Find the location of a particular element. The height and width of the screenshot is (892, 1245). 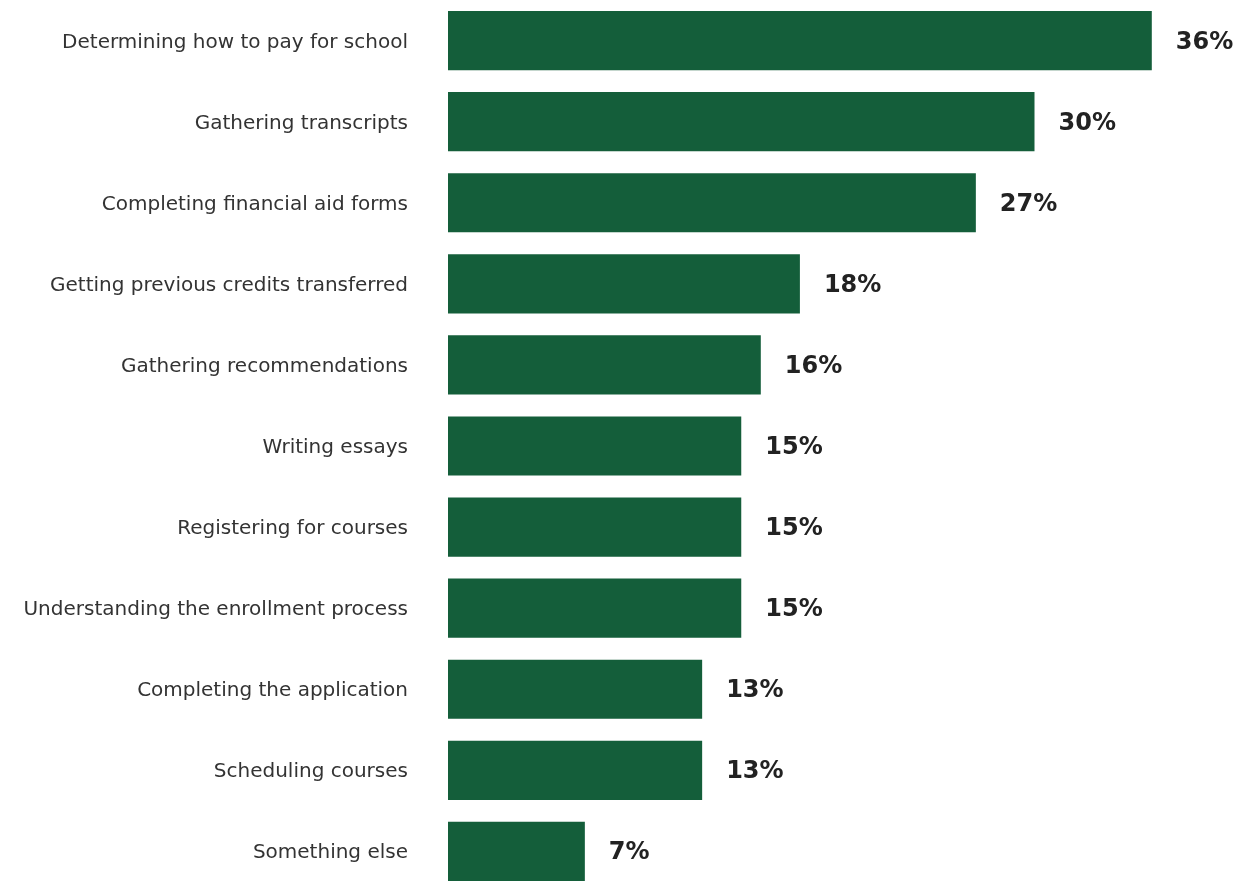

data-label: 18% is located at coordinates (852, 283).